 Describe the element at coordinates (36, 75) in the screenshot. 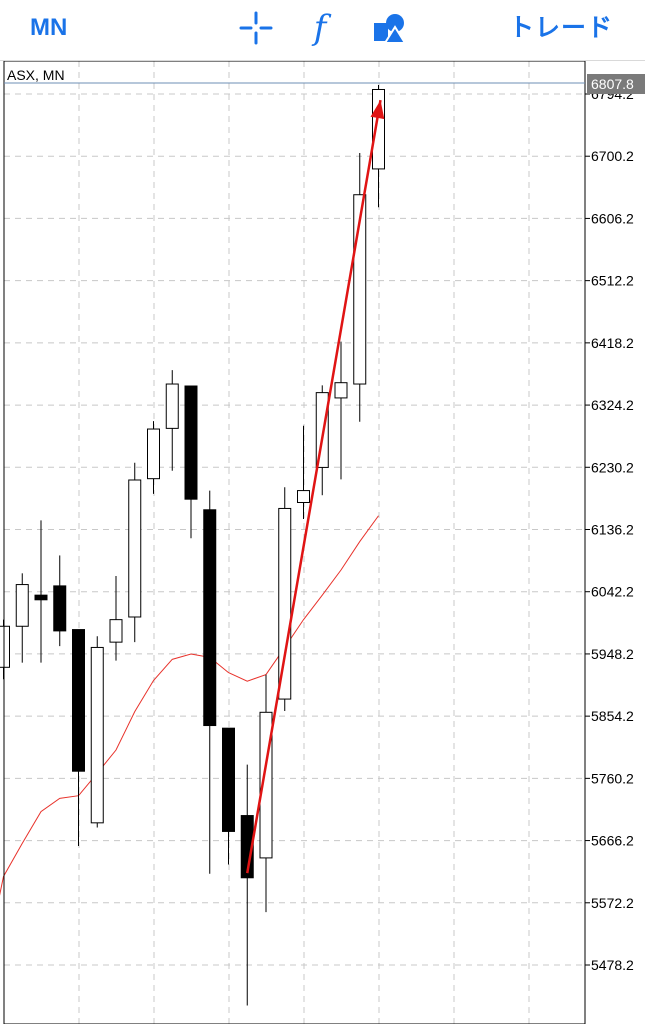

I see `symbol-label: ASX, MN` at that location.